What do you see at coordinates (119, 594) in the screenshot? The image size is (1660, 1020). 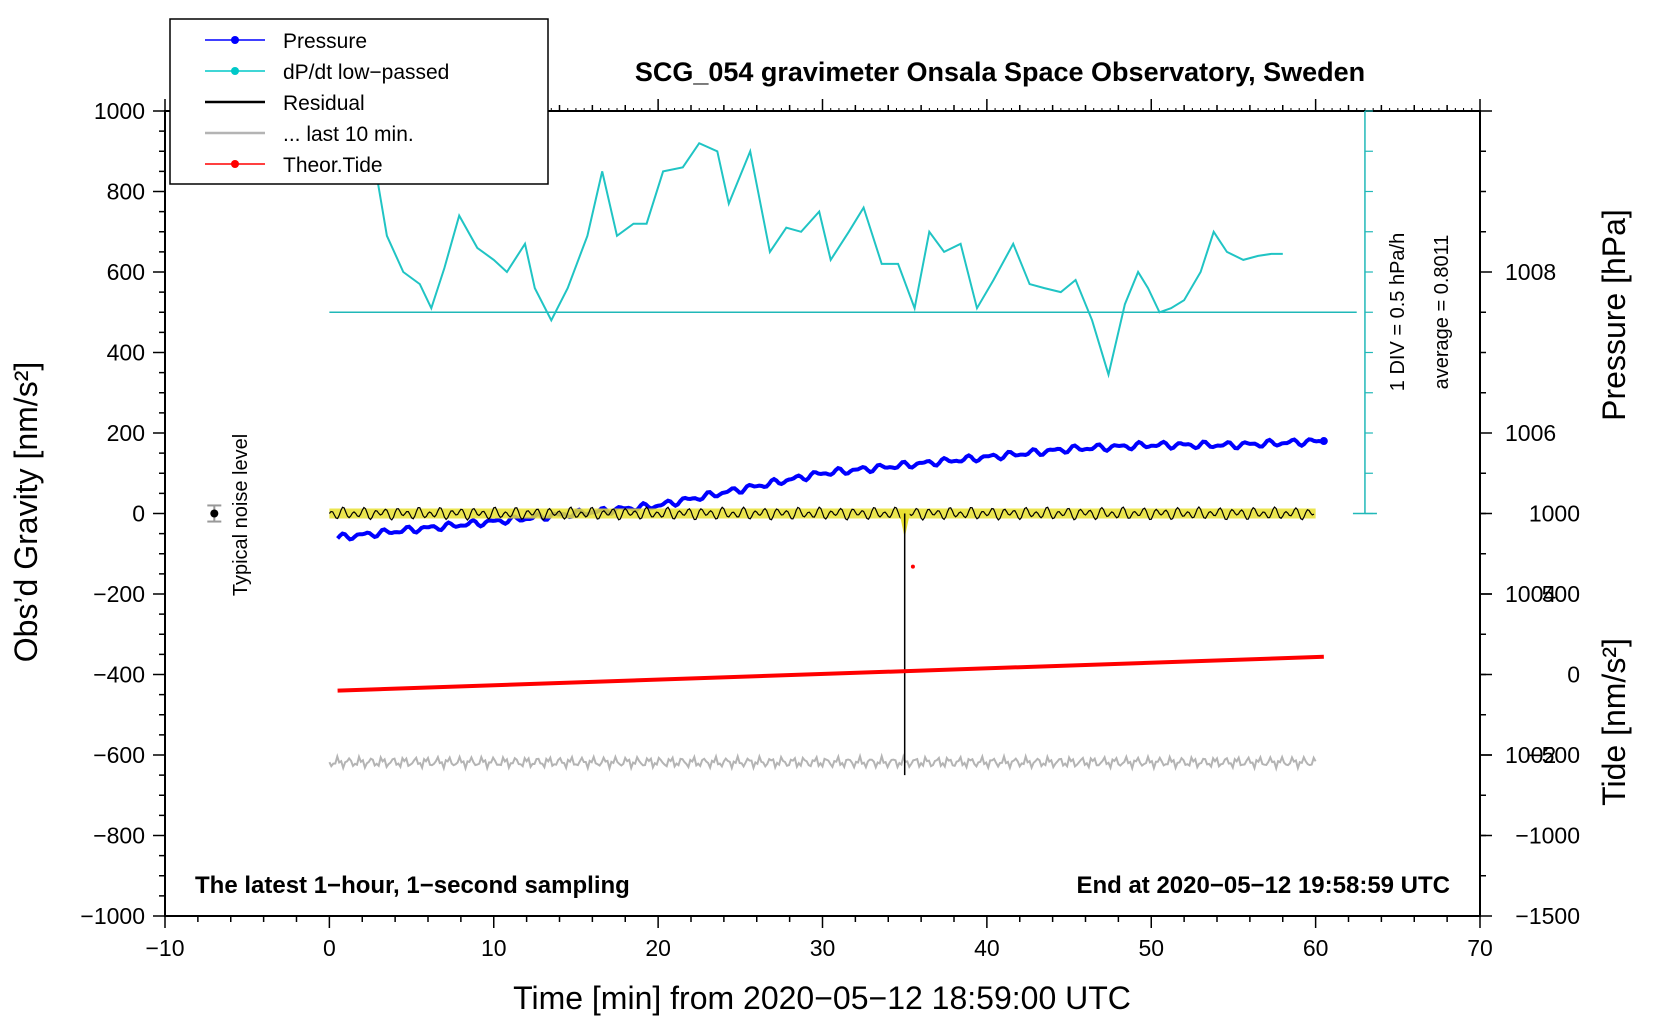 I see `y-tick-label: −200` at bounding box center [119, 594].